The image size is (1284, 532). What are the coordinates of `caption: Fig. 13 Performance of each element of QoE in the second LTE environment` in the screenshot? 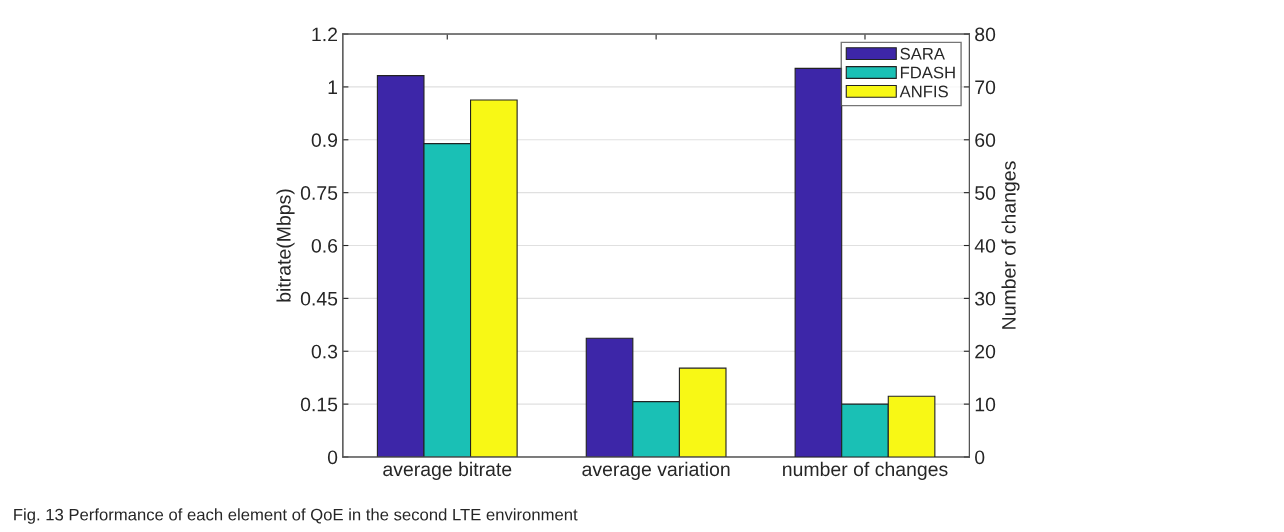 It's located at (296, 516).